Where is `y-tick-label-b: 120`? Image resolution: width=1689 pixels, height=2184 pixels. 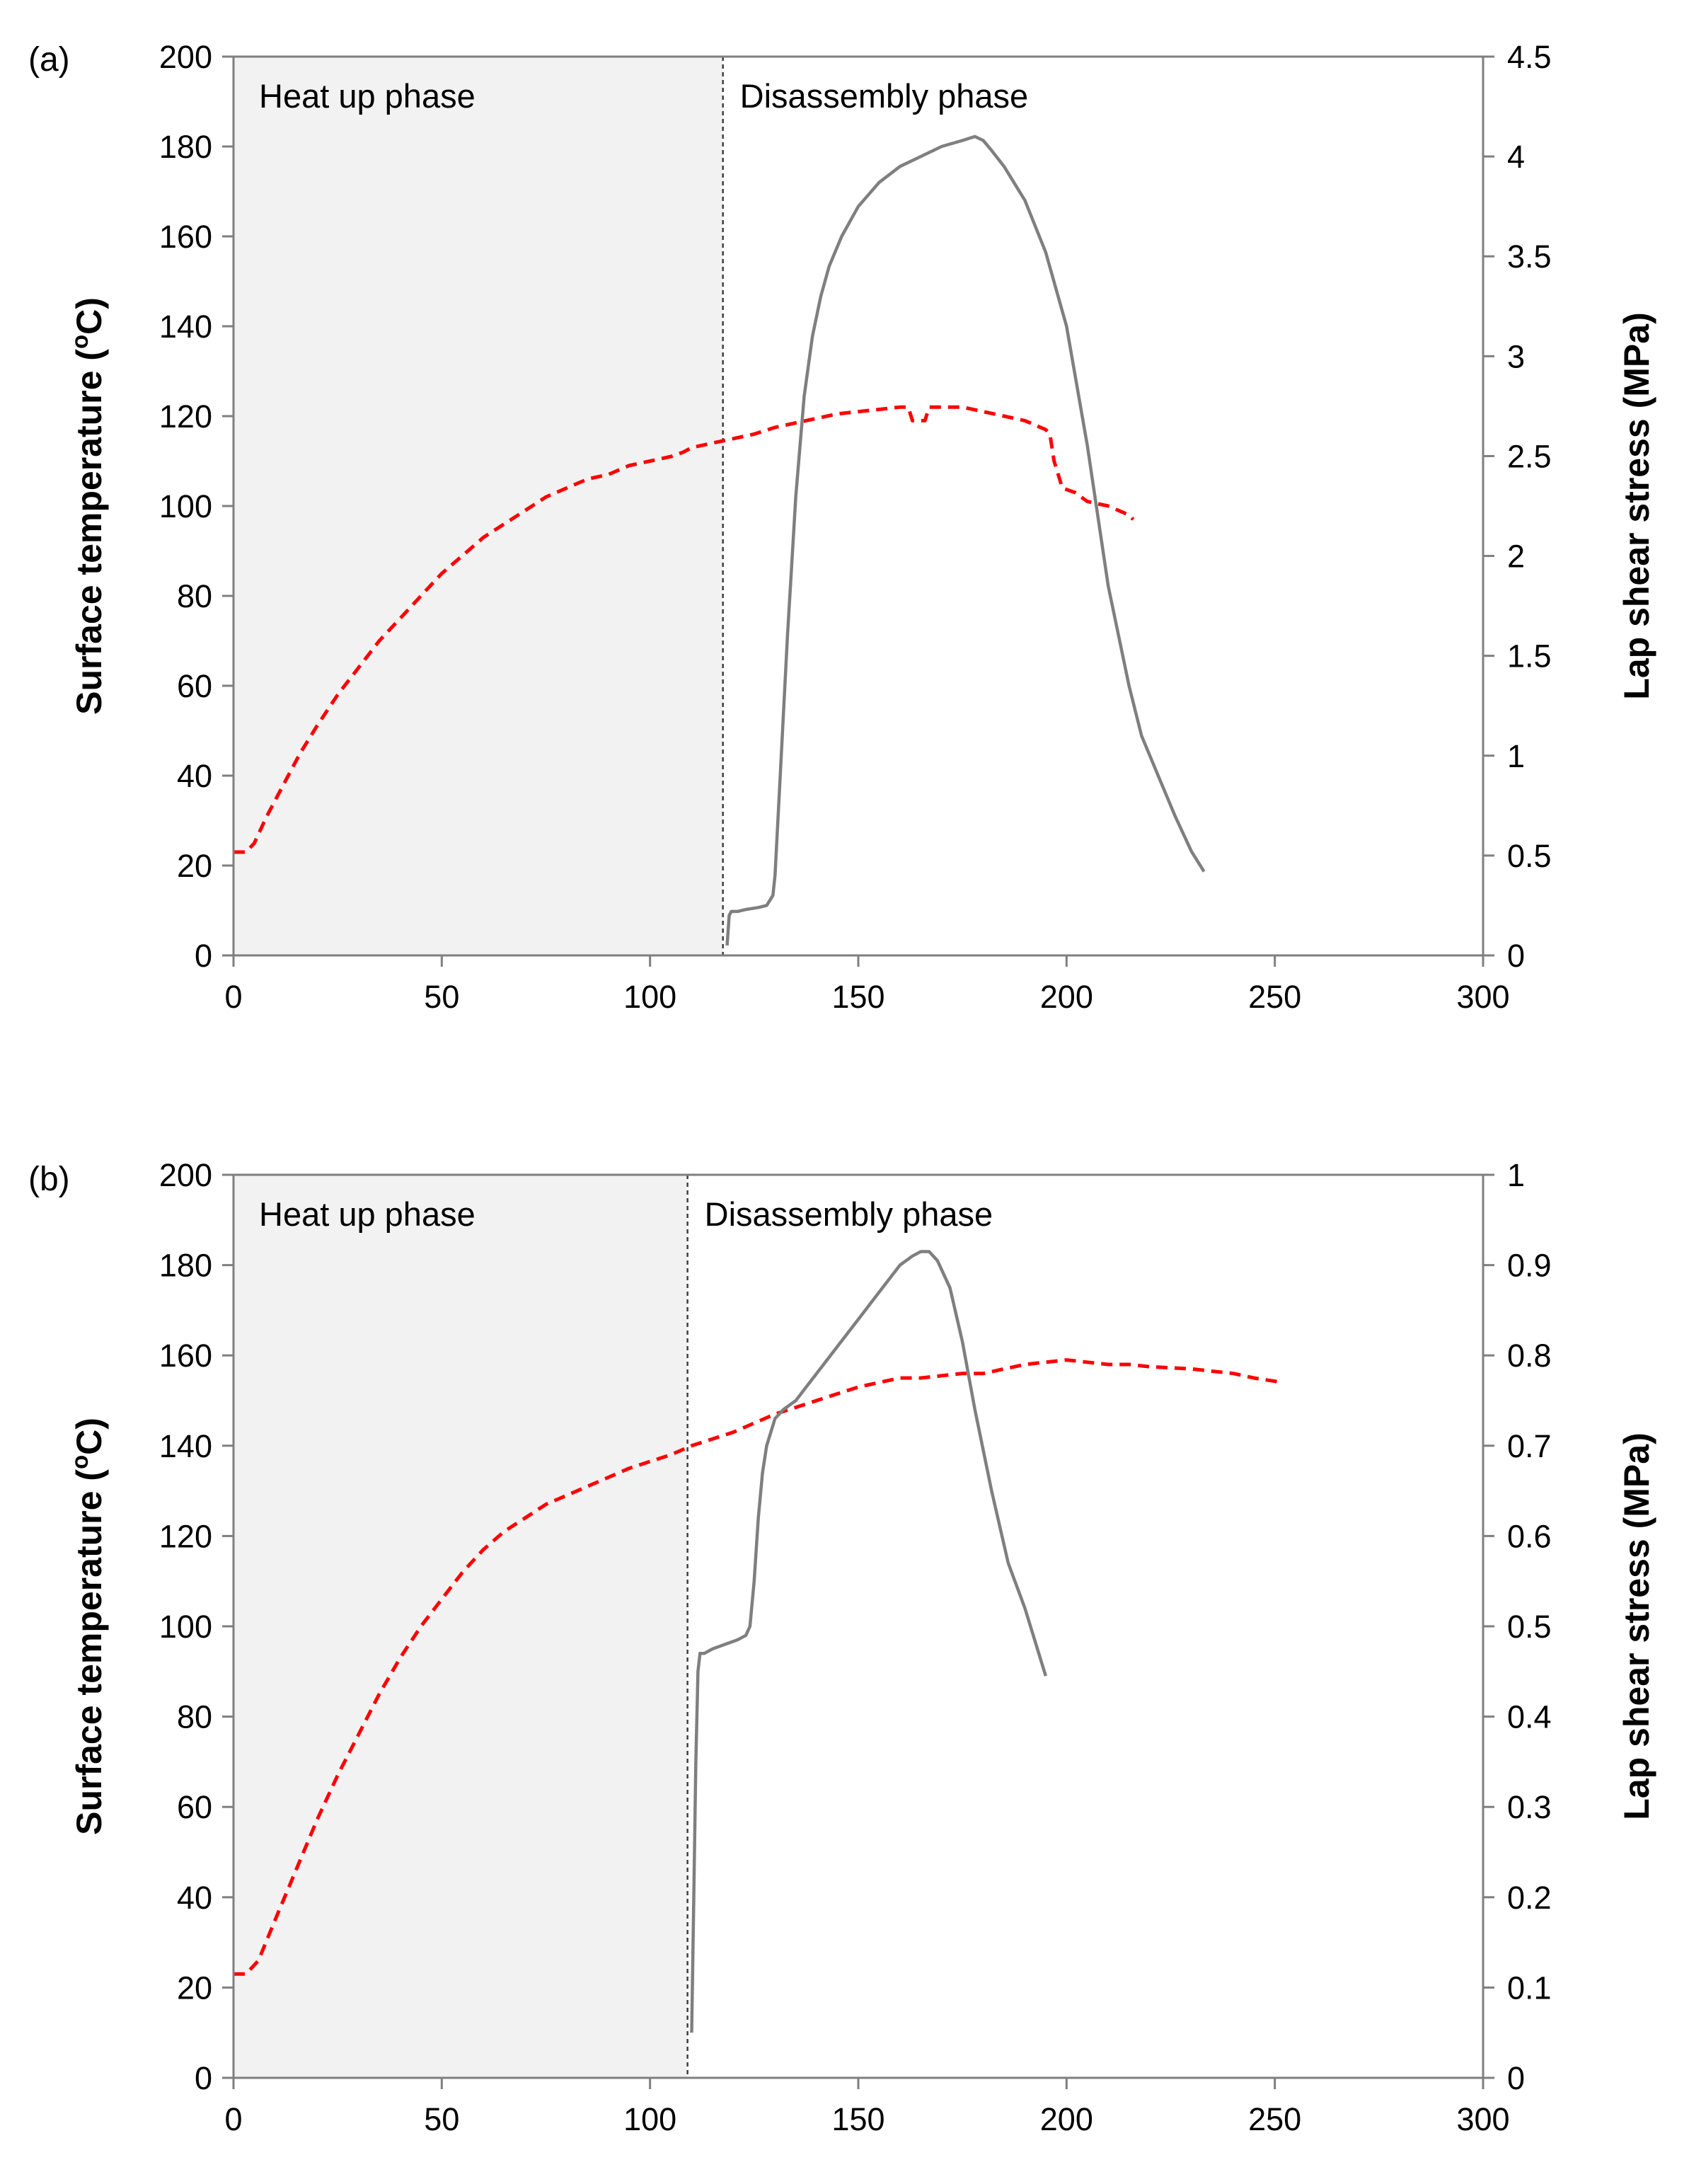
y-tick-label-b: 120 is located at coordinates (185, 1536).